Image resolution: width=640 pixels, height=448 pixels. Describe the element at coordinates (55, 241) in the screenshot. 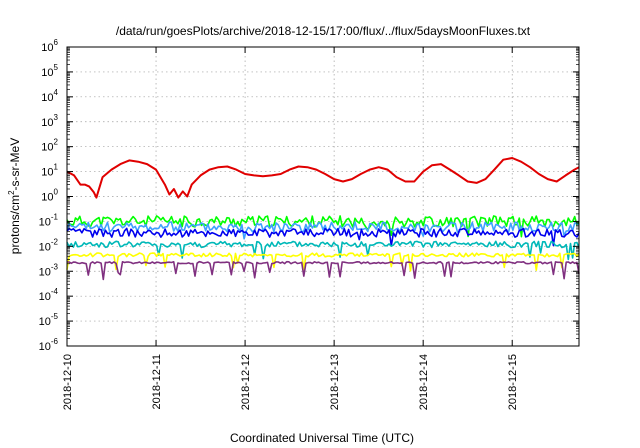

I see `y-tick-exponent: -2` at that location.